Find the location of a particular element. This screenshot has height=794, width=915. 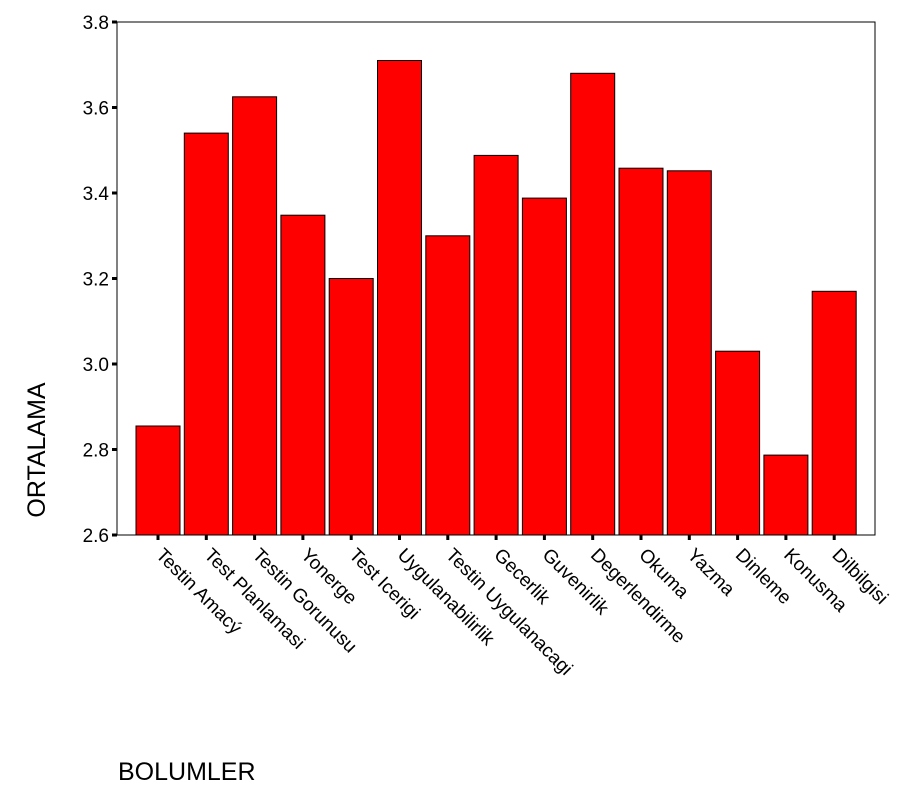

y-tick-label: 2.8 is located at coordinates (96, 451).